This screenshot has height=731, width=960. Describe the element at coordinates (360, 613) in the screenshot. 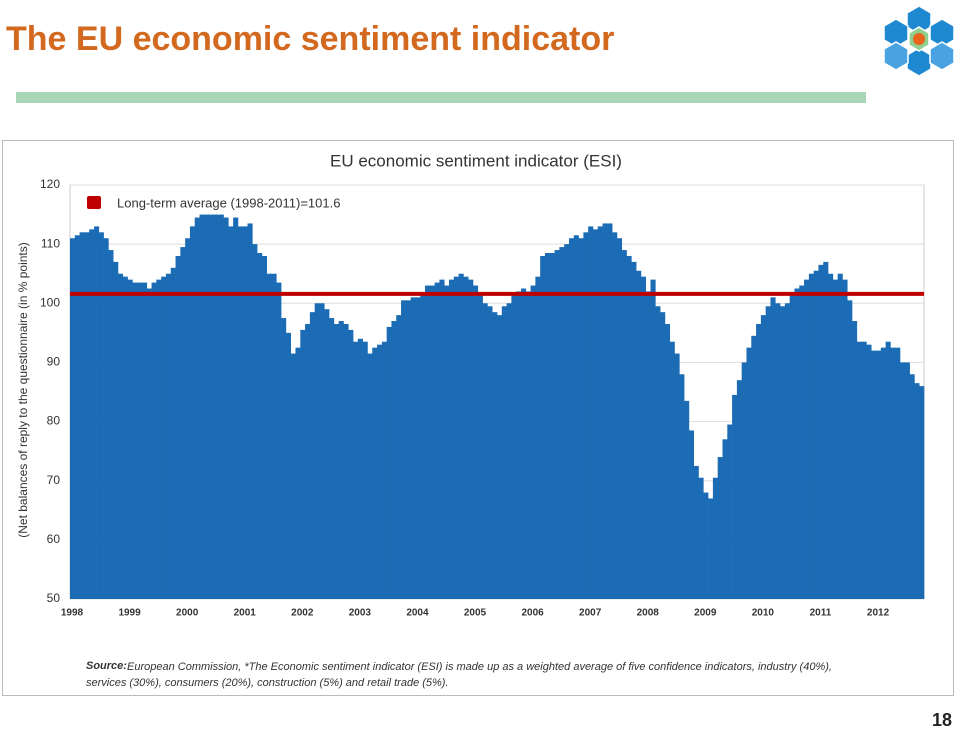

I see `x-tick-label: 2003` at that location.